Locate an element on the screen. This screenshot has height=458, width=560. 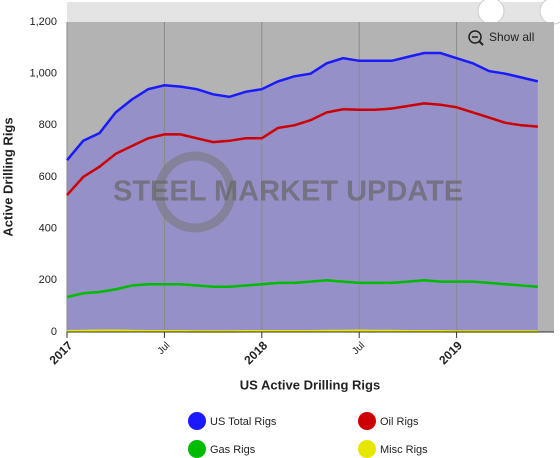
y-axis-title: Active Drilling Rigs is located at coordinates (7, 176).